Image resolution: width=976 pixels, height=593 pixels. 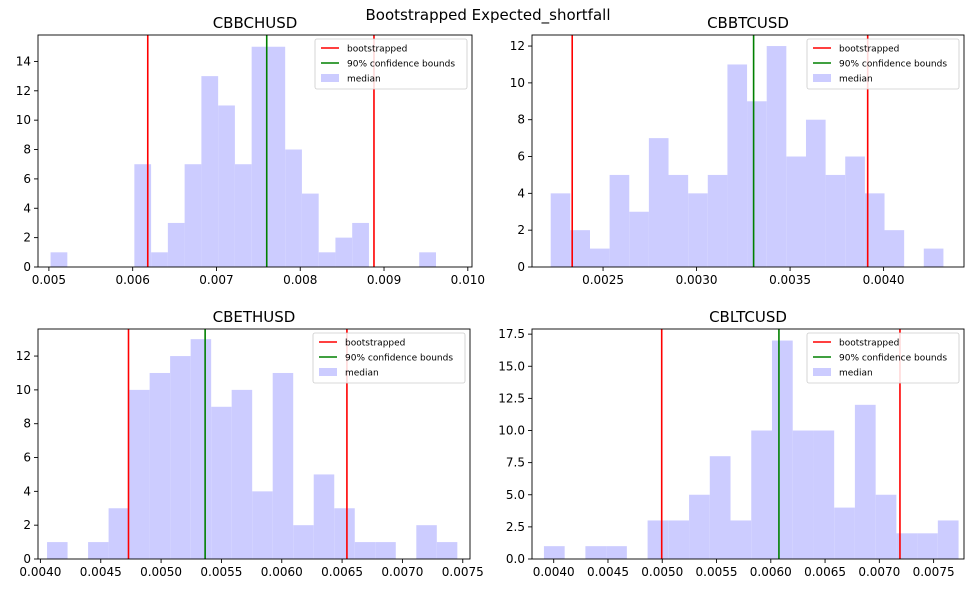 What do you see at coordinates (282, 572) in the screenshot?
I see `x-tick-label: 0.0060` at bounding box center [282, 572].